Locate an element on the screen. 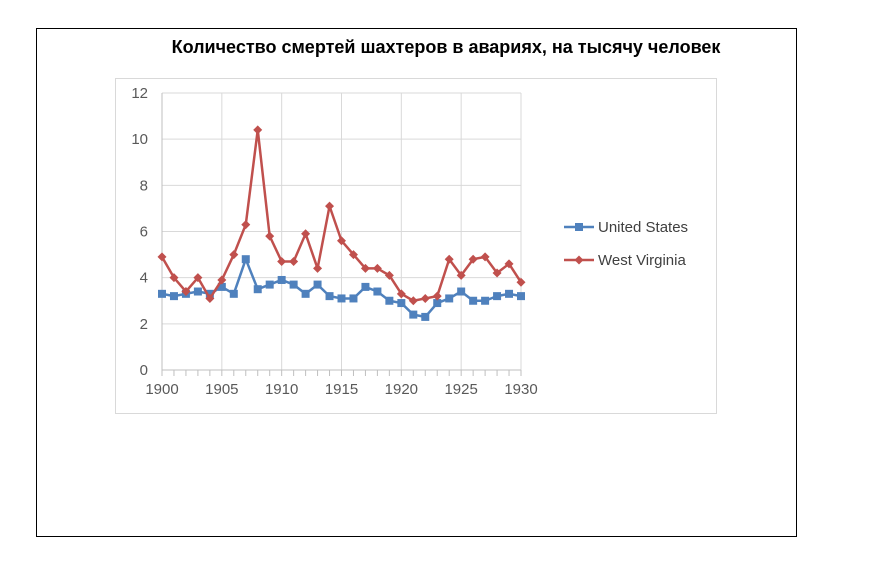 This screenshot has height=587, width=872. y-tick-label: 2 is located at coordinates (144, 324).